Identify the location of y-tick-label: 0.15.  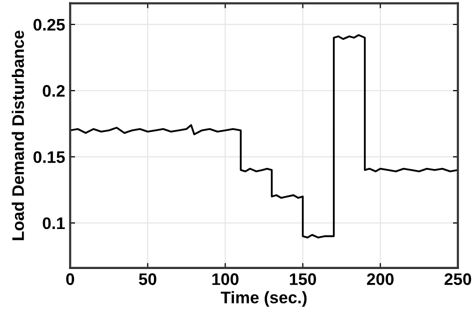
(49, 157).